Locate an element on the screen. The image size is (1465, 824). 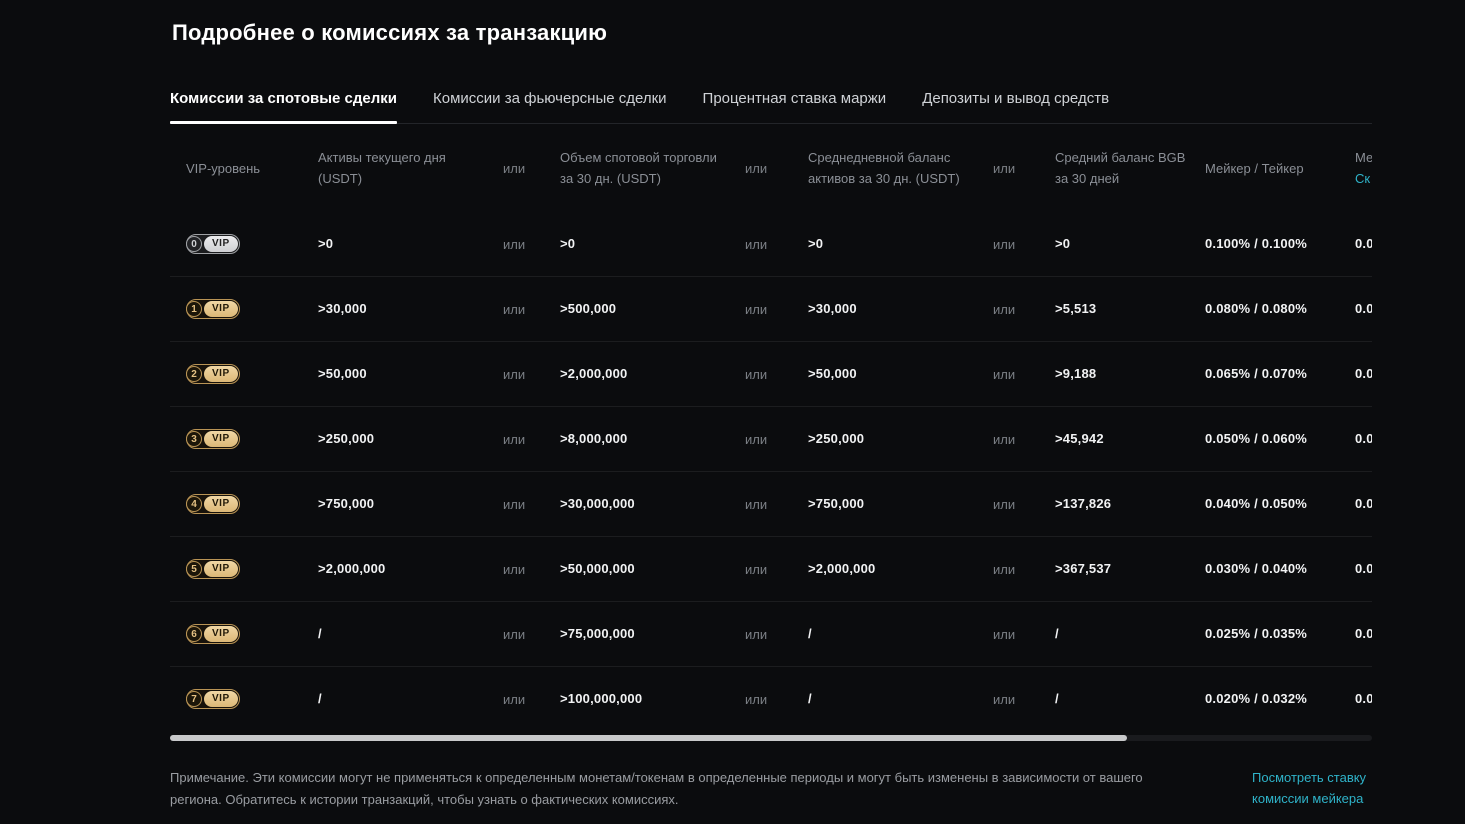
vip-level-cell: 3 VIP is located at coordinates (244, 439).